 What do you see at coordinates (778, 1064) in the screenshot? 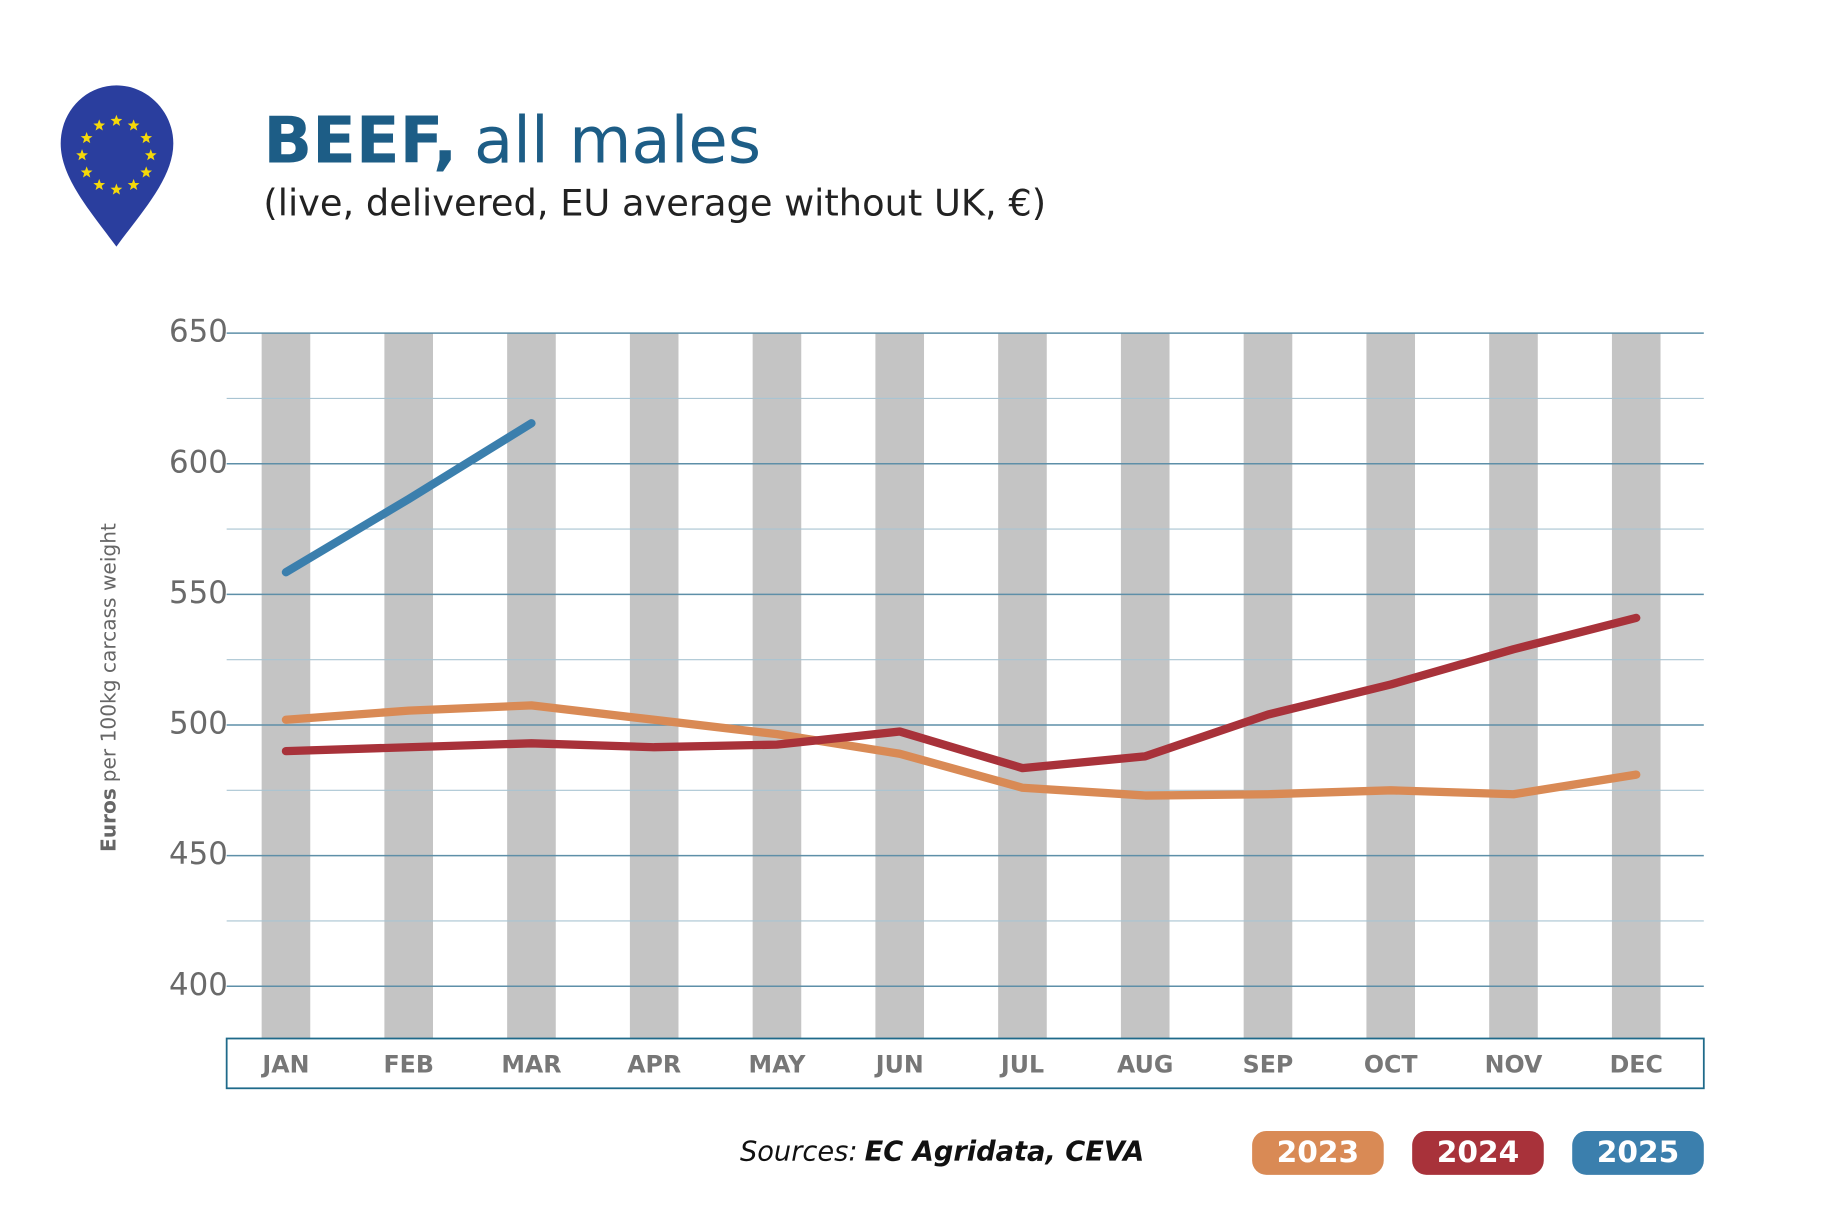
I see `x-tick-label: MAY` at bounding box center [778, 1064].